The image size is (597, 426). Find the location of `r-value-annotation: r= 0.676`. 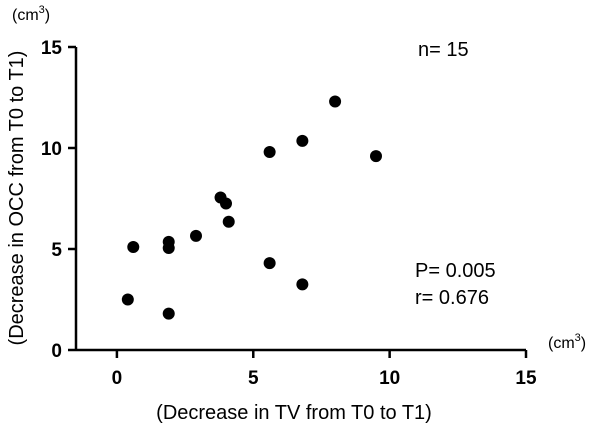

r-value-annotation: r= 0.676 is located at coordinates (452, 298).